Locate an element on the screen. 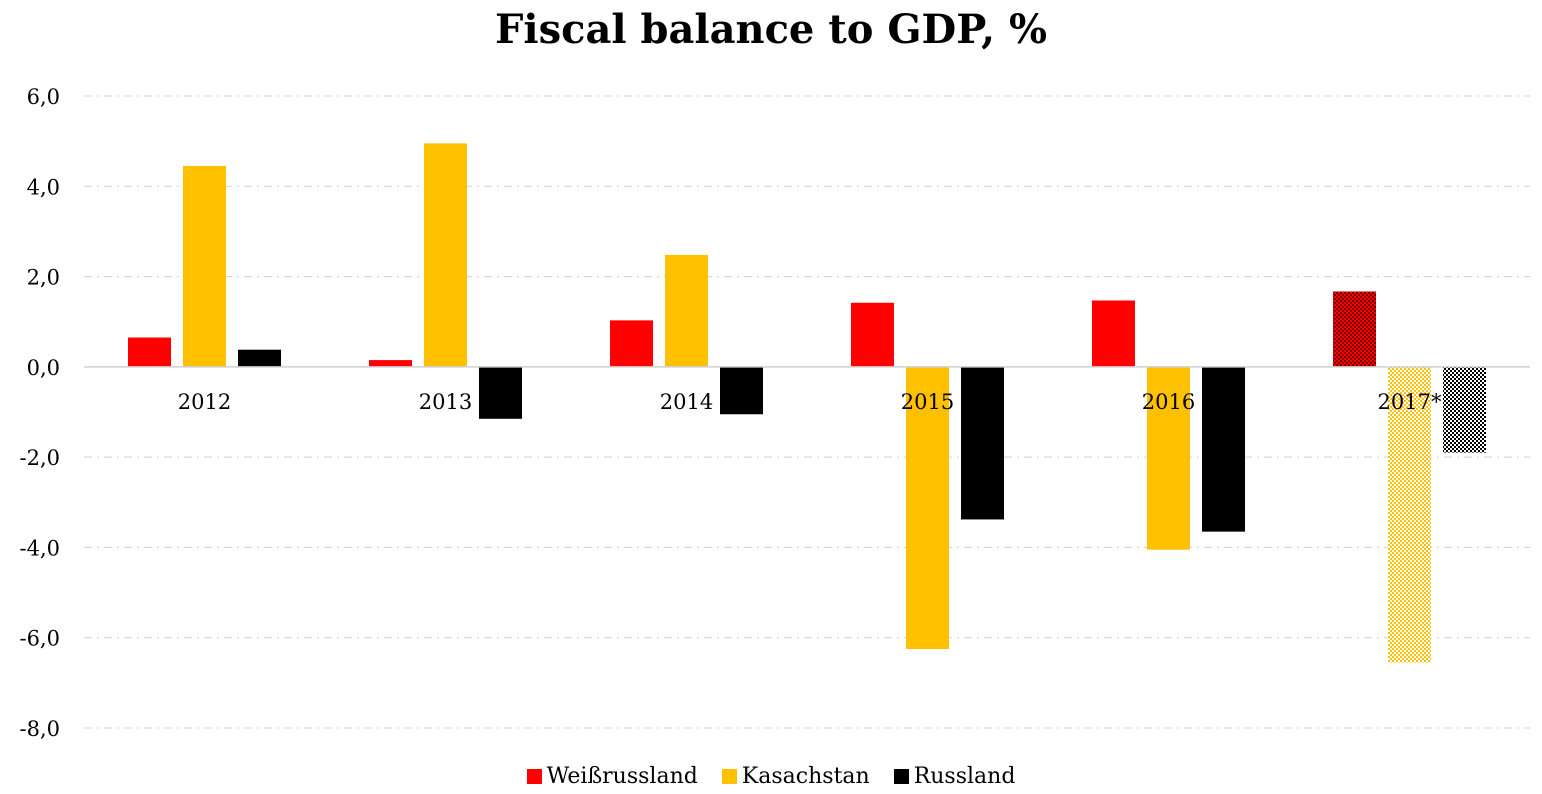 The width and height of the screenshot is (1542, 794). x-tick-label: 2015 is located at coordinates (927, 402).